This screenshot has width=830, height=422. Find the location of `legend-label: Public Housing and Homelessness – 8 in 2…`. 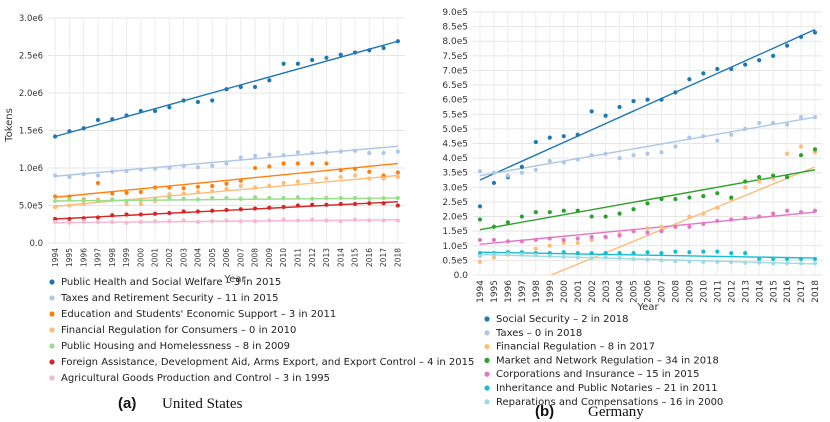

legend-label: Public Housing and Homelessness – 8 in 2… is located at coordinates (175, 346).